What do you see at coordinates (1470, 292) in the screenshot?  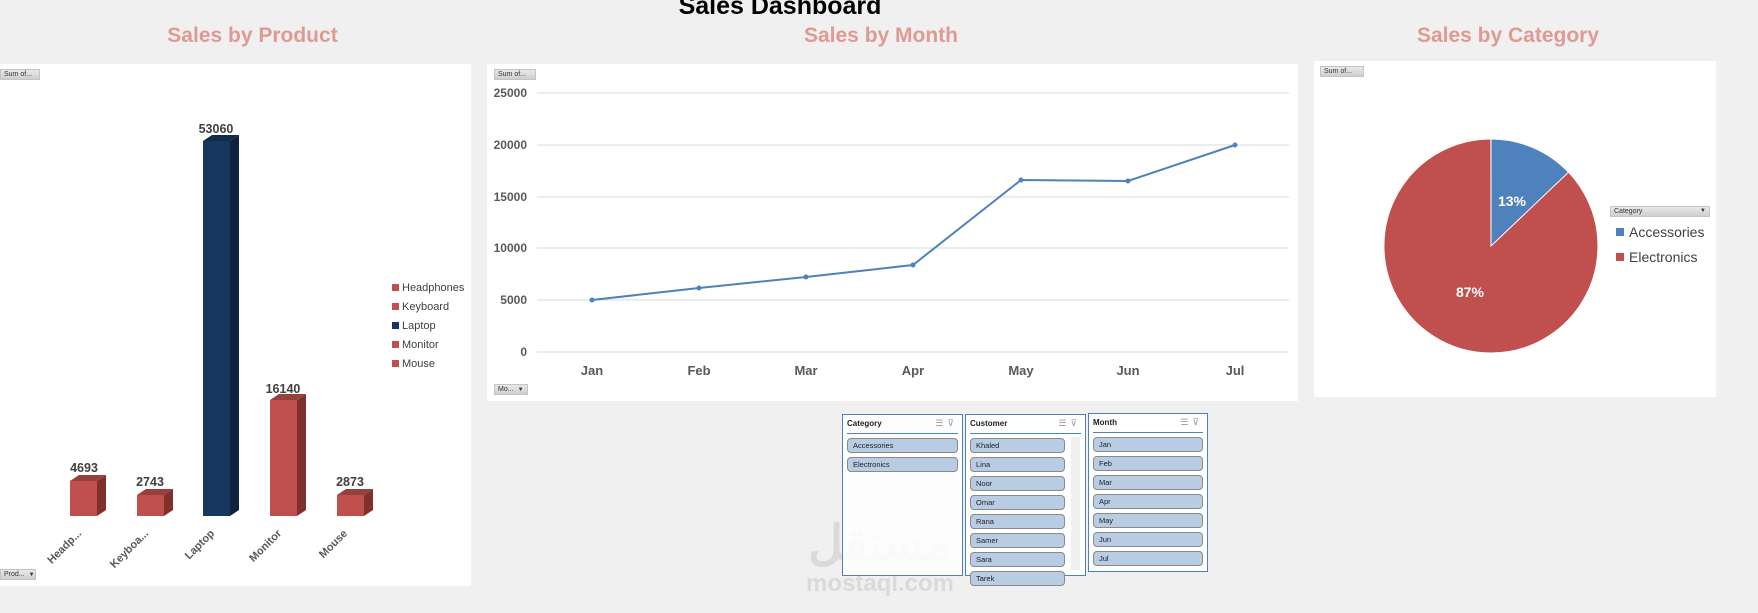 I see `pie-label-electronics: 87%` at bounding box center [1470, 292].